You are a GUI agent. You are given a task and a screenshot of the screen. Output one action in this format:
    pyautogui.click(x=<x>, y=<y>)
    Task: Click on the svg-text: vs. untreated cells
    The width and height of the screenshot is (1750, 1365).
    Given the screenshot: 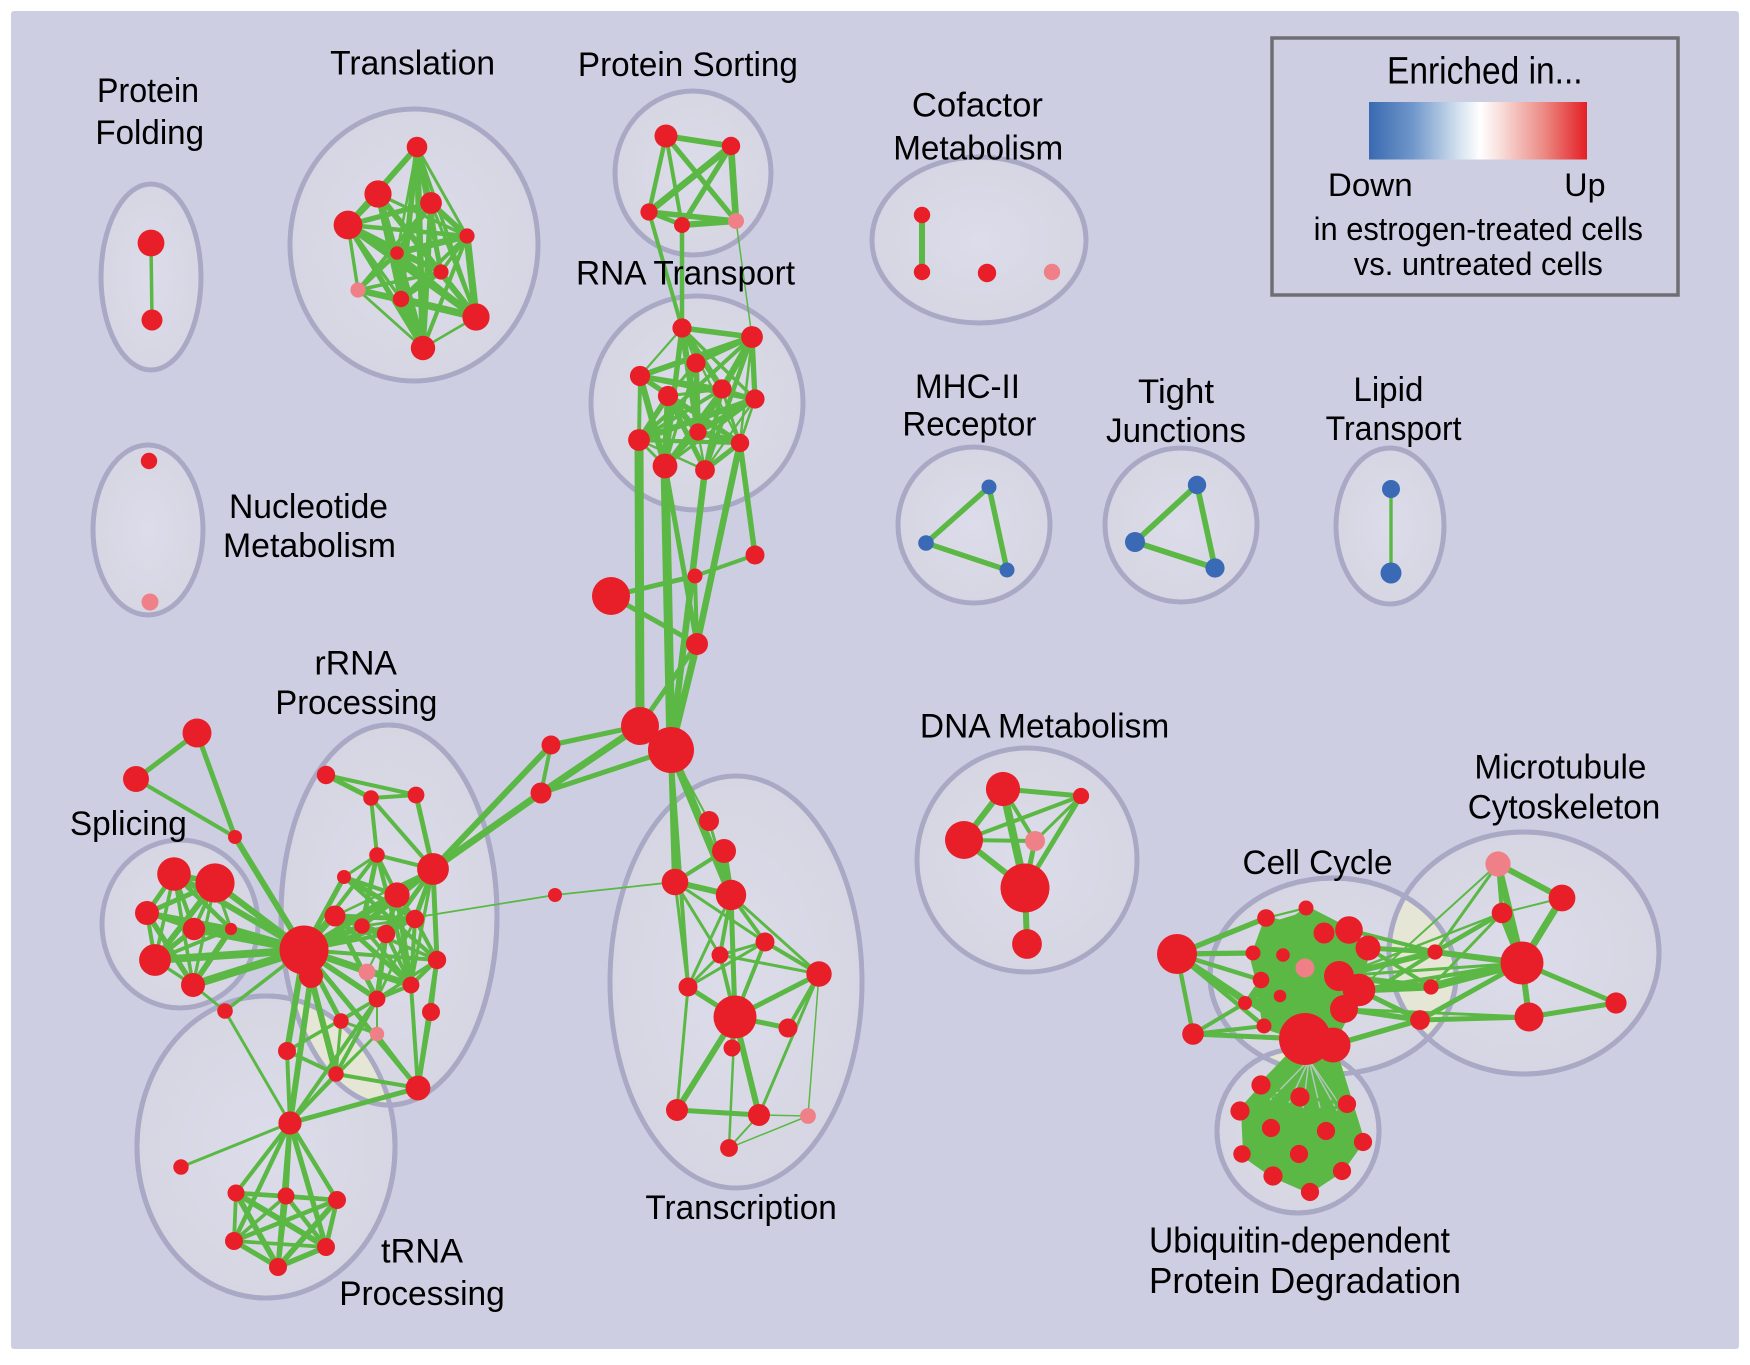 What is the action you would take?
    pyautogui.click(x=1478, y=264)
    